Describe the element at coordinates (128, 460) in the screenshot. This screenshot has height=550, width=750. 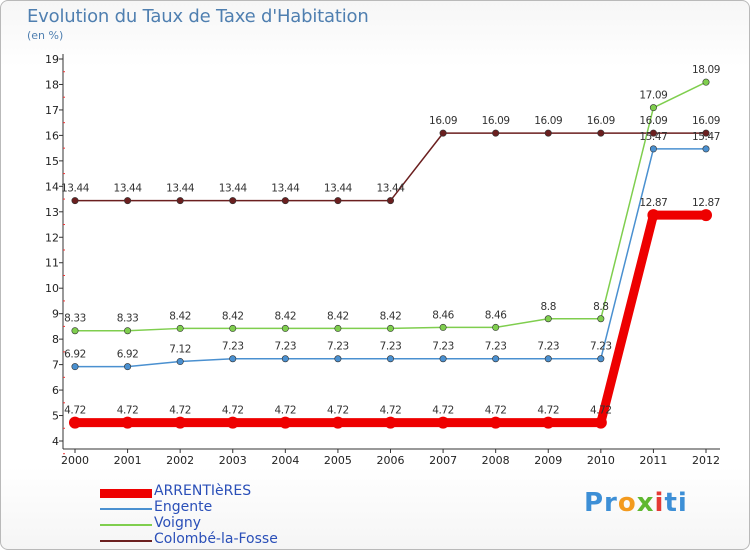
I see `x-tick-label: 2001` at that location.